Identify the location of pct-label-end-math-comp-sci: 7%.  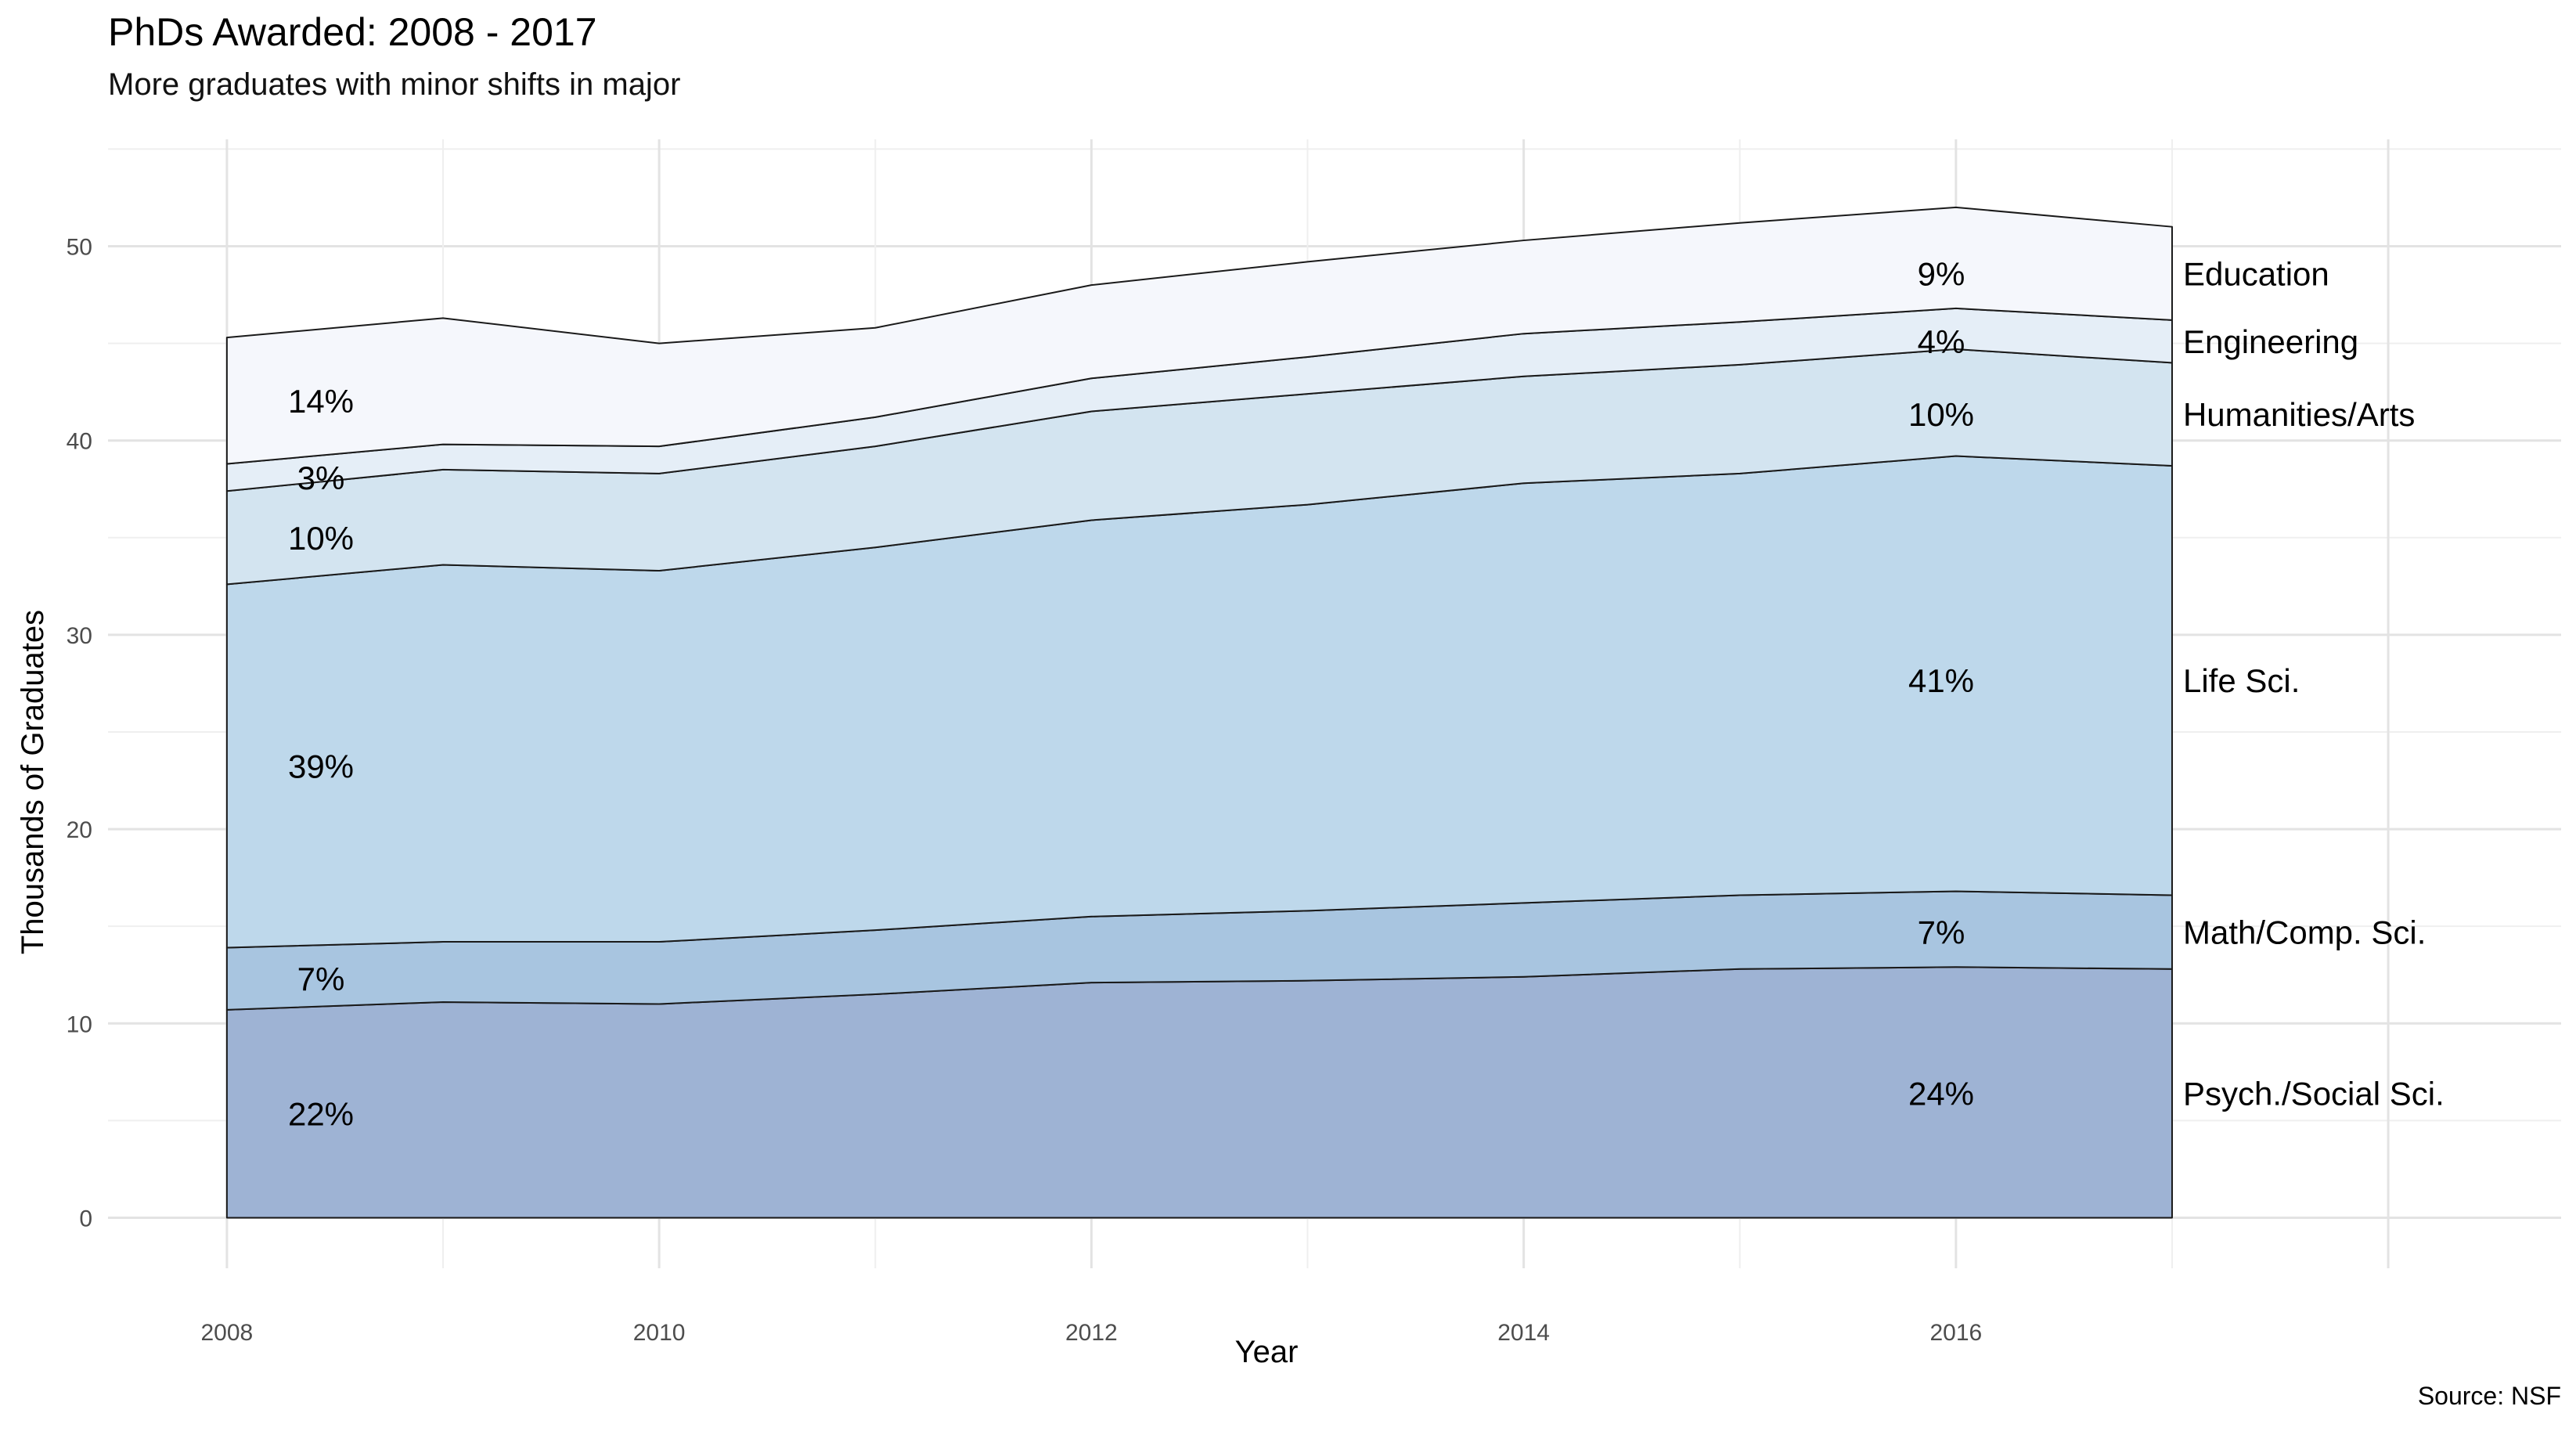
(1941, 932).